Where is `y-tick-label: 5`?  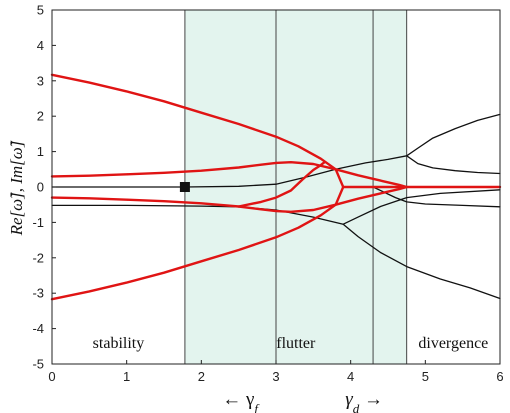 y-tick-label: 5 is located at coordinates (40, 10).